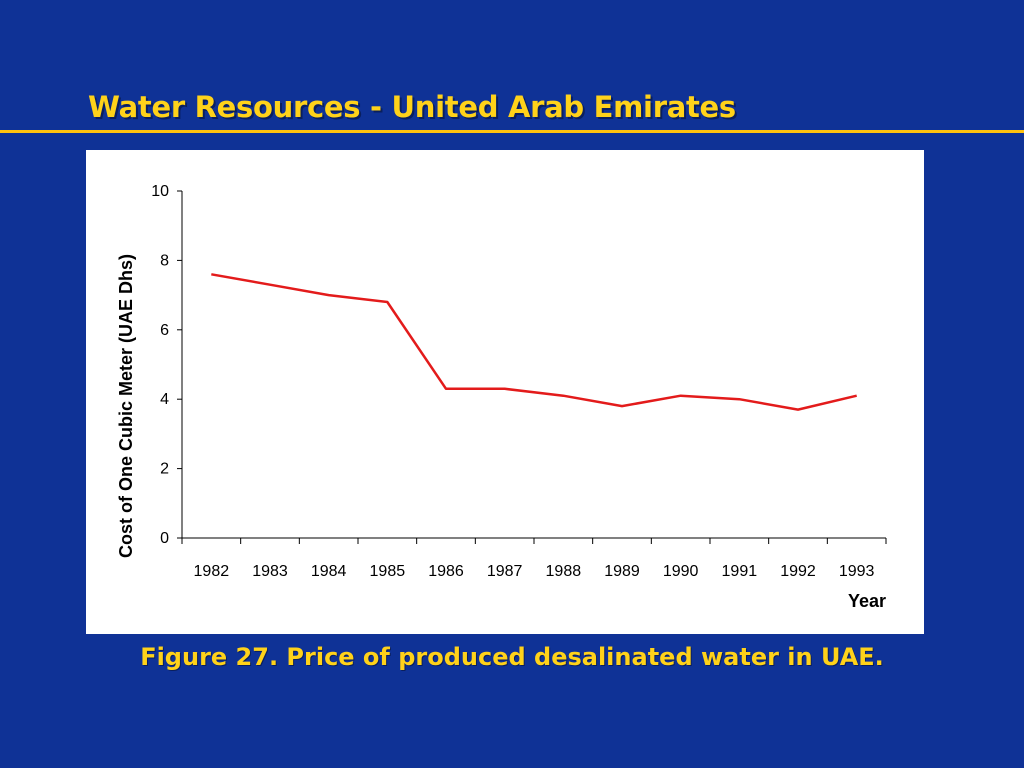  I want to click on slide-title: Water Resources - United Arab Emirates, so click(412, 107).